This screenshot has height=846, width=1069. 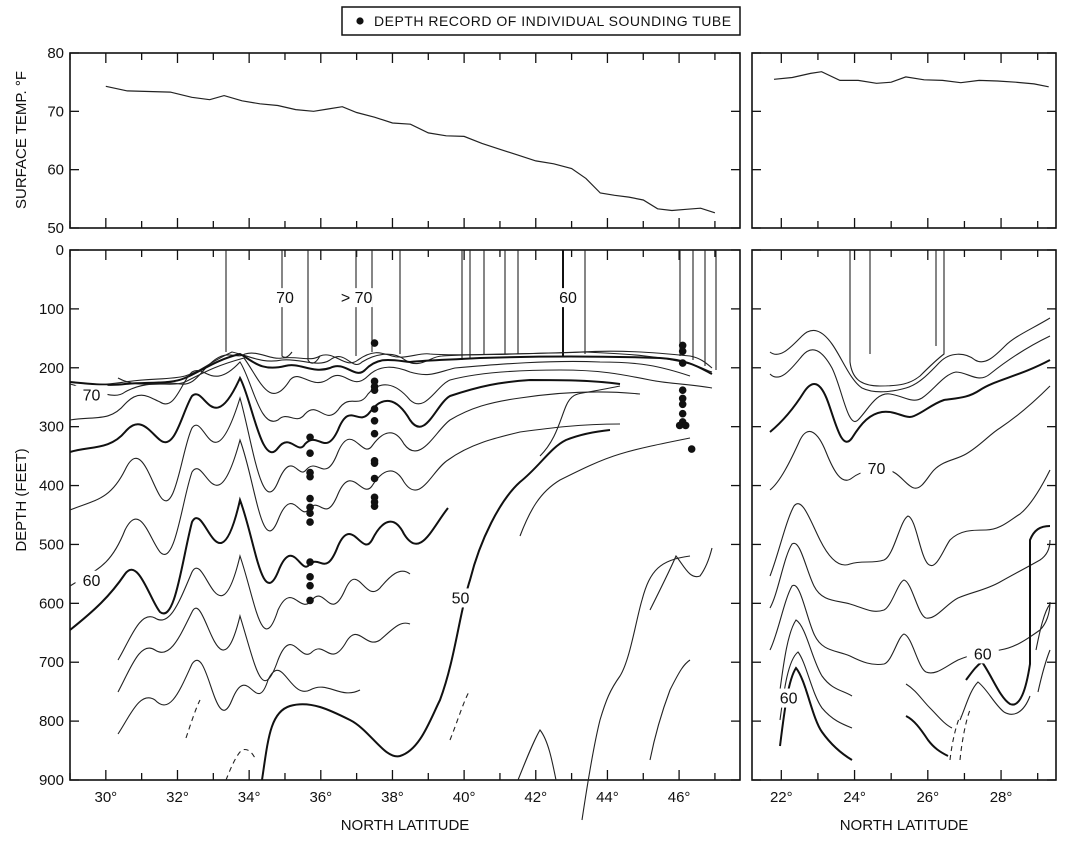 I want to click on depth-axis-title: DEPTH (FEET), so click(x=21, y=499).